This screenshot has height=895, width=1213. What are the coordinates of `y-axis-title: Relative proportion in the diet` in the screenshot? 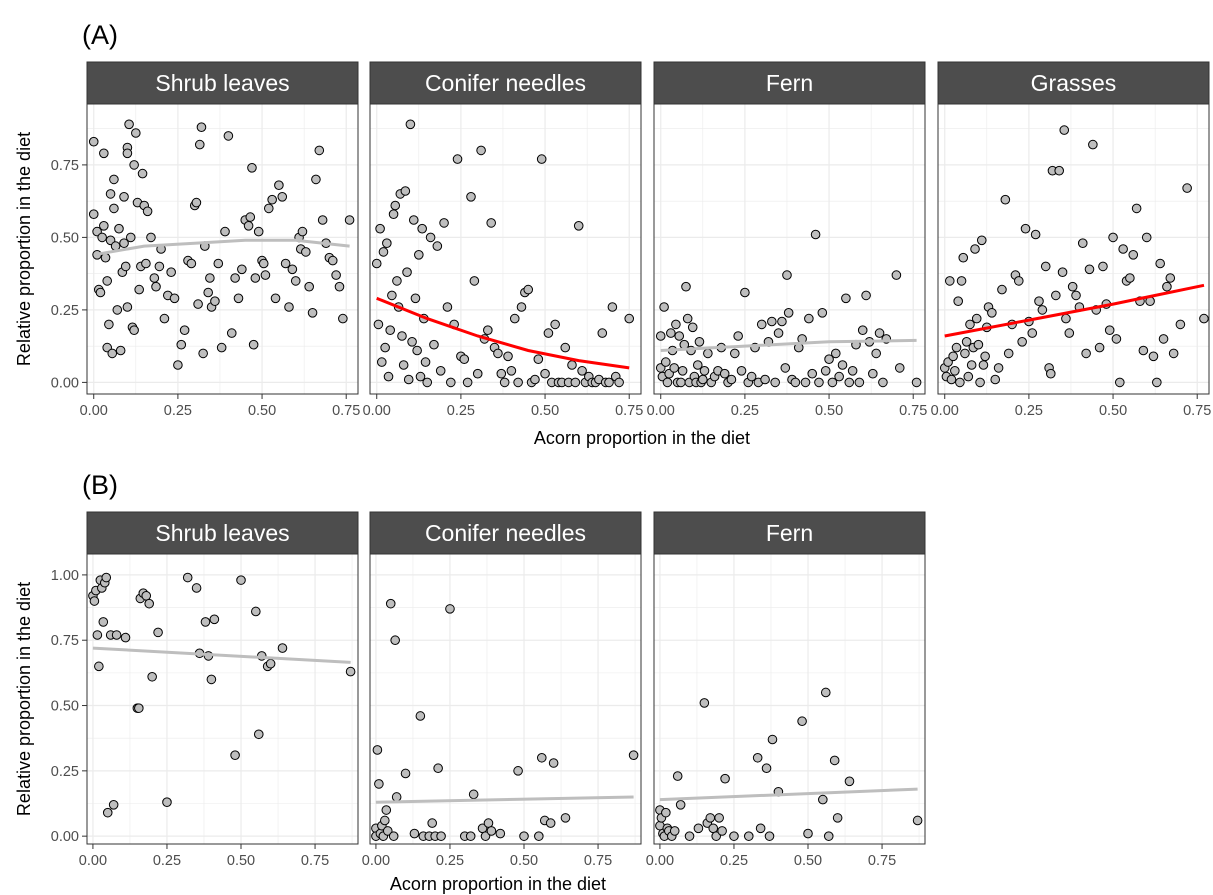 It's located at (24, 699).